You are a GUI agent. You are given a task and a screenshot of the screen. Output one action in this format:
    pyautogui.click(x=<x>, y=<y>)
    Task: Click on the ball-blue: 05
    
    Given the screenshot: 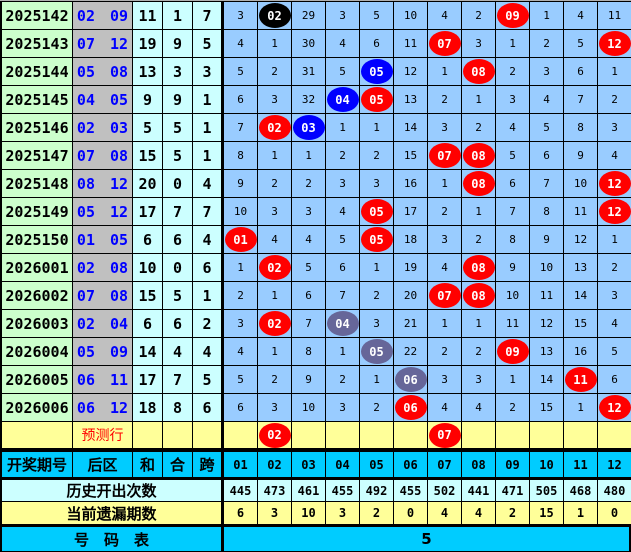 What is the action you would take?
    pyautogui.click(x=376, y=71)
    